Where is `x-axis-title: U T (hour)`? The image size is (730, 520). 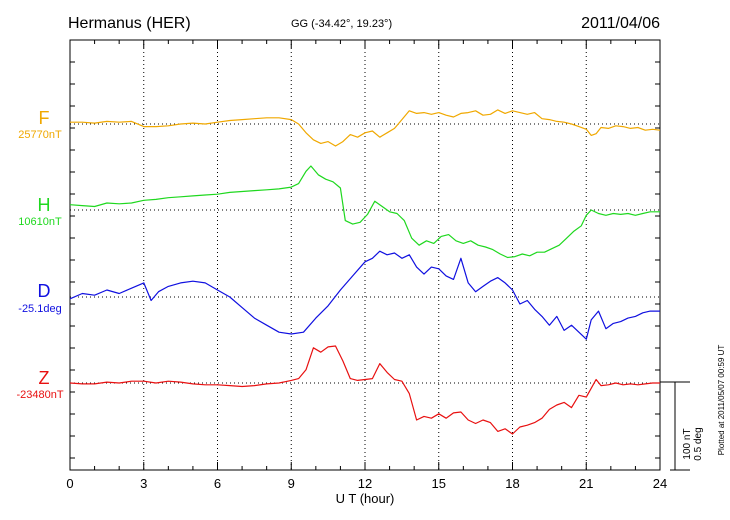 x-axis-title: U T (hour) is located at coordinates (365, 498).